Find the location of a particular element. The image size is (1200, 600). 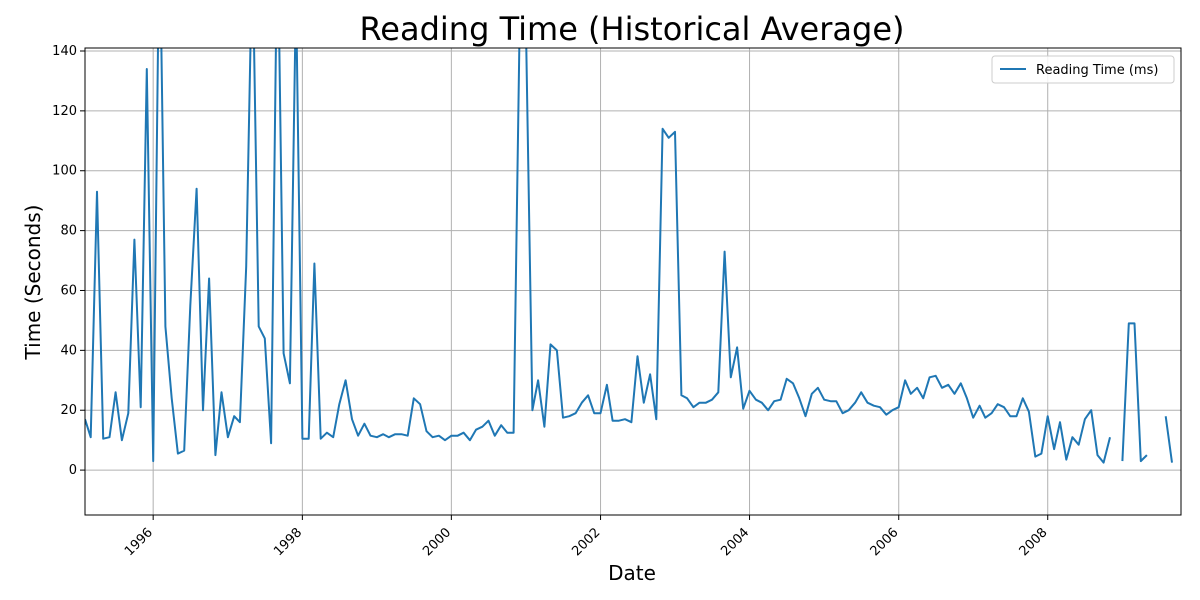

chart-title: Reading Time (Historical Average) is located at coordinates (632, 29).